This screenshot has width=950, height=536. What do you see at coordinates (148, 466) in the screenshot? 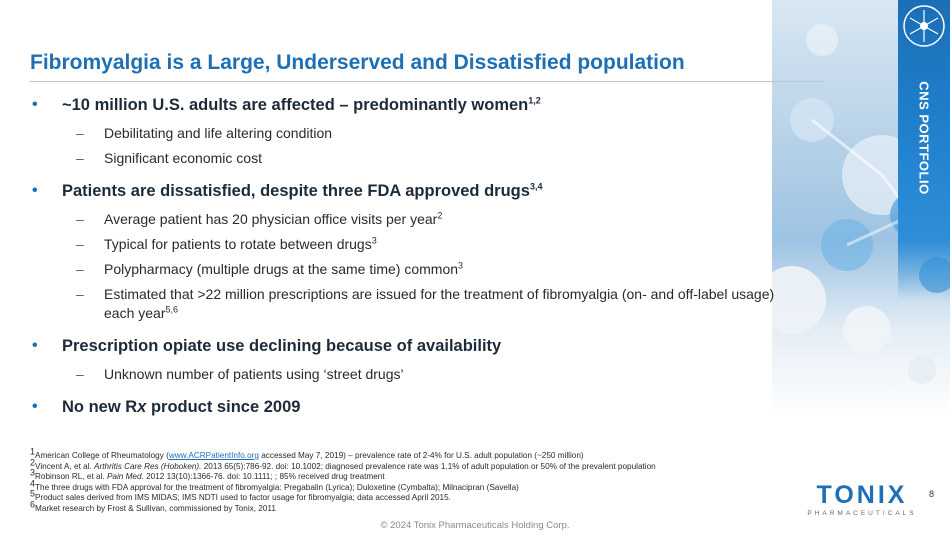
I see `footnote-journal: Arthritis Care Res (Hoboken).` at bounding box center [148, 466].